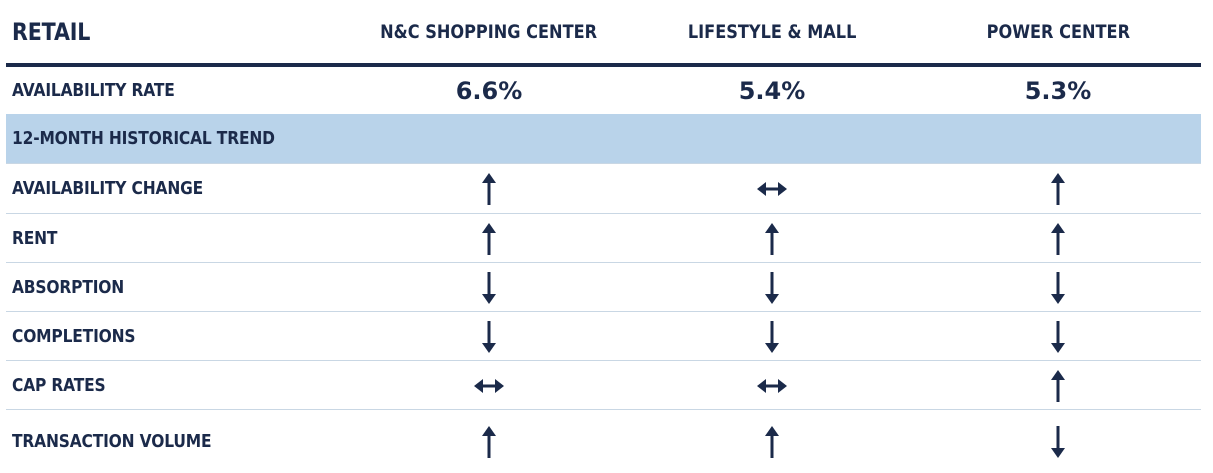 This screenshot has height=473, width=1213. What do you see at coordinates (603, 287) in the screenshot?
I see `table-row: ABSORPTION` at bounding box center [603, 287].